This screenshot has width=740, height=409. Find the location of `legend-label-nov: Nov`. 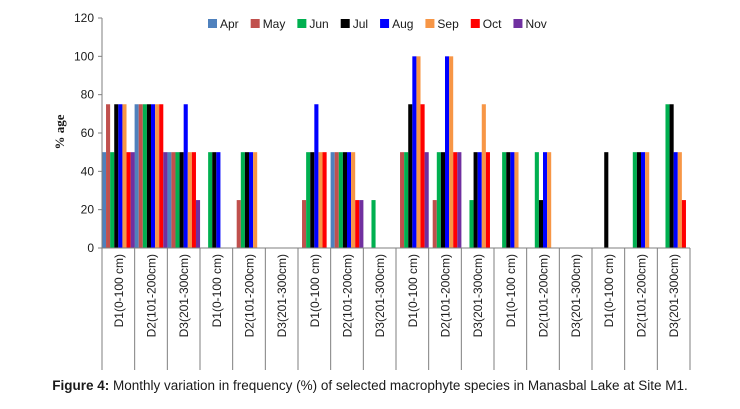

legend-label-nov: Nov is located at coordinates (535, 24).